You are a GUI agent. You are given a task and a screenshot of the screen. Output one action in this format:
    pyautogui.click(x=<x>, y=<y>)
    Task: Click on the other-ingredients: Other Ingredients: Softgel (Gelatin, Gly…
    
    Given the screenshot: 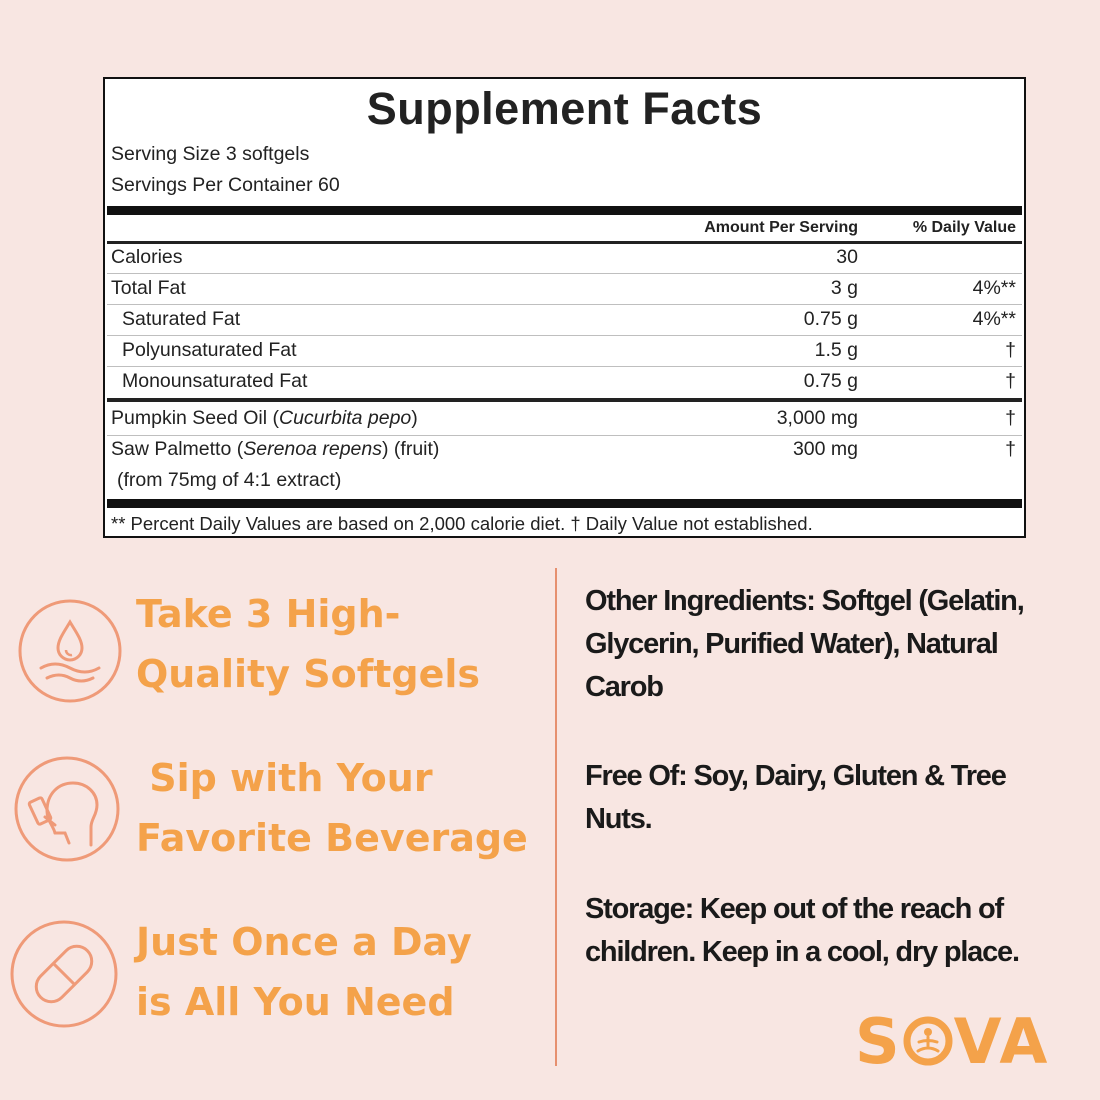 What is the action you would take?
    pyautogui.click(x=805, y=644)
    